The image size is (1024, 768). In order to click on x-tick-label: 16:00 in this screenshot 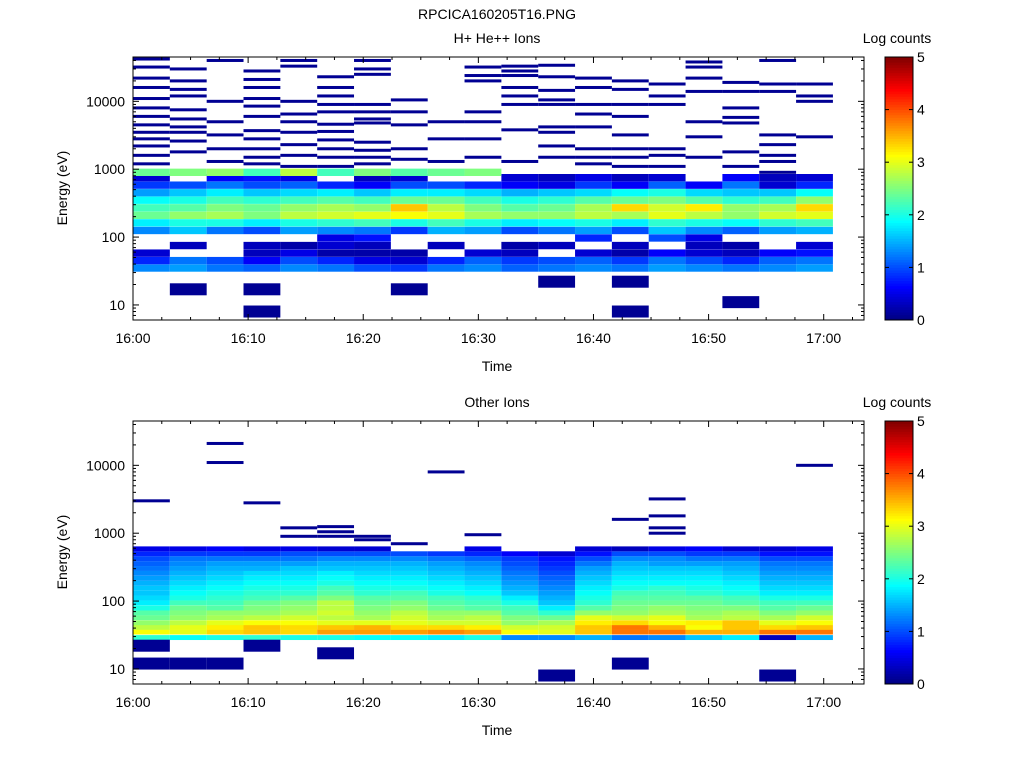, I will do `click(132, 338)`.